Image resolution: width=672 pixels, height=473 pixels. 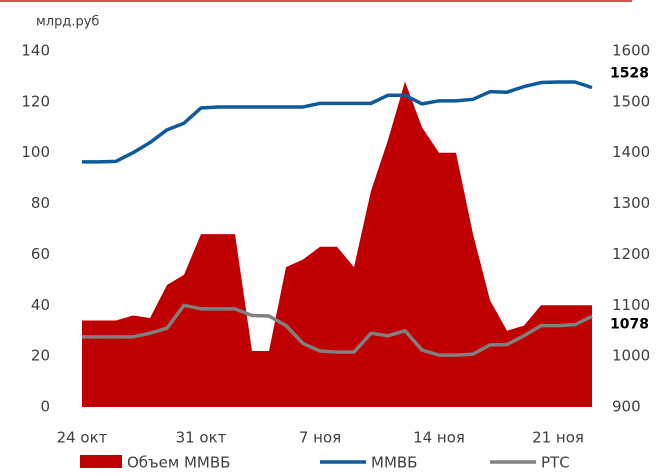 I want to click on x-tick-label: 14 ноя, so click(x=439, y=438).